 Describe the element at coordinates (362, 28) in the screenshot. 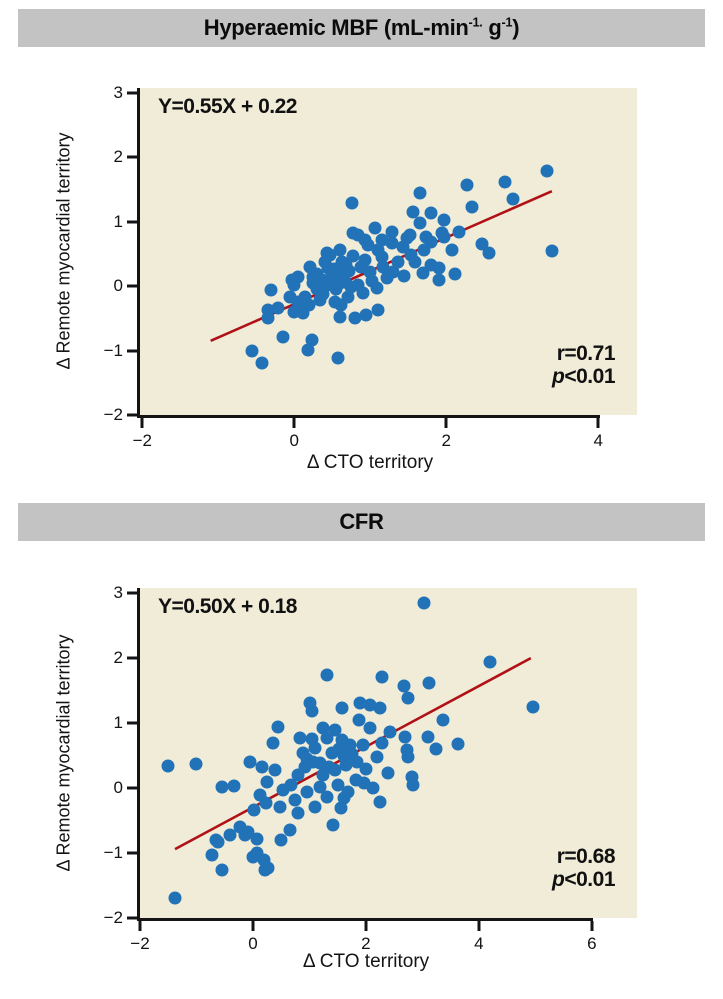

I see `panel-title-hyperaemic-mbf: Hyperaemic MBF (mL-min-1. g-1)` at that location.